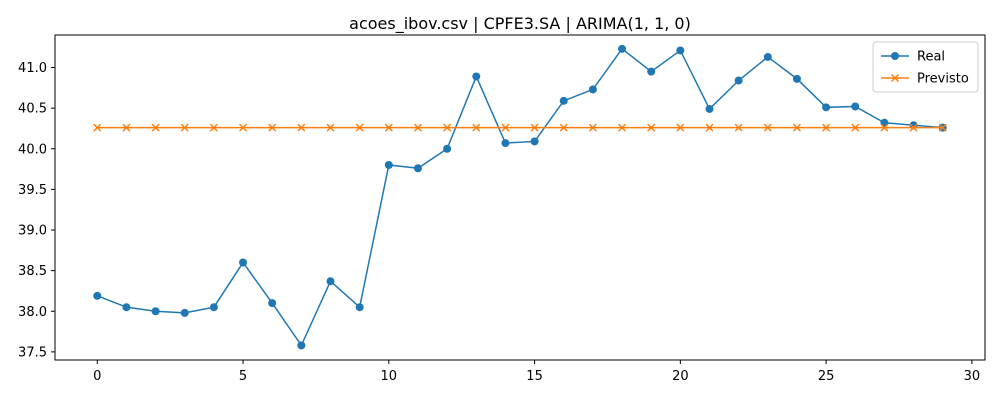 The width and height of the screenshot is (1000, 400). What do you see at coordinates (243, 376) in the screenshot?
I see `x-tick-label: 5` at bounding box center [243, 376].